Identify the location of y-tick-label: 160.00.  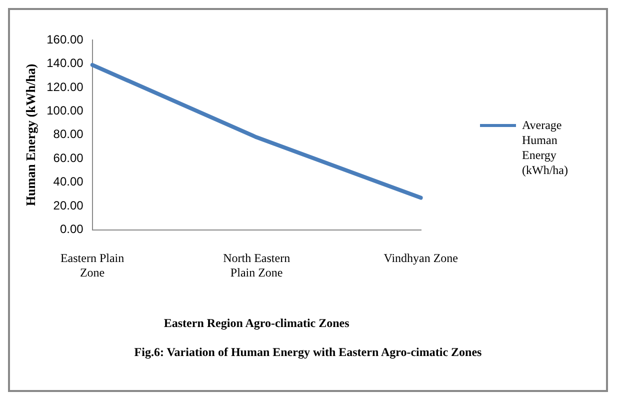
(65, 39).